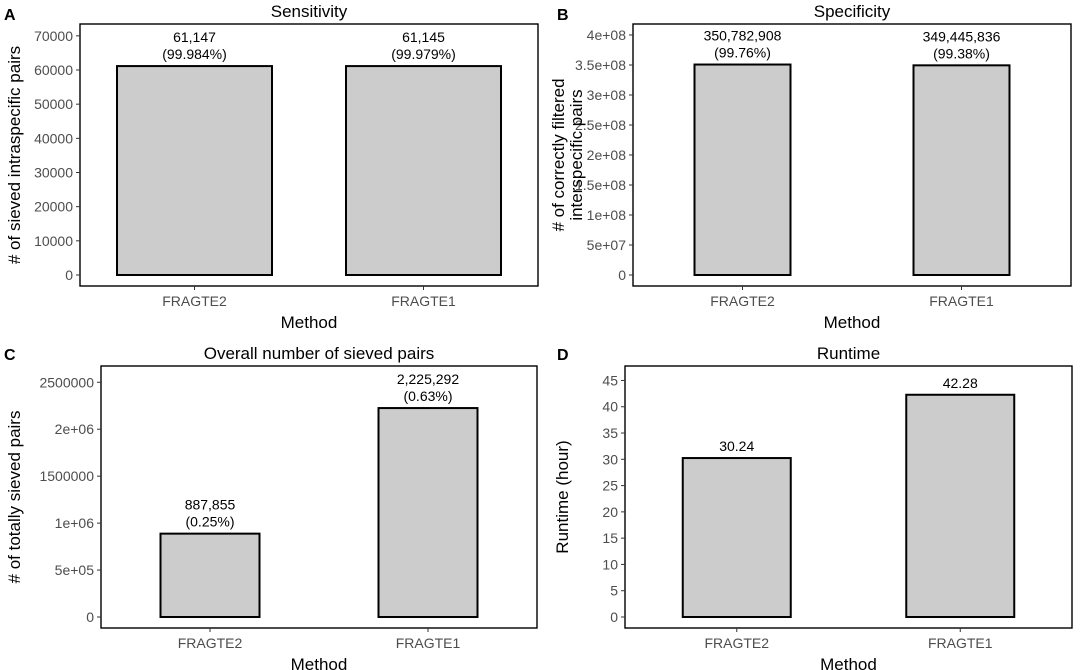 This screenshot has width=1084, height=670. What do you see at coordinates (607, 95) in the screenshot?
I see `y-tick-label-b: 3e+08` at bounding box center [607, 95].